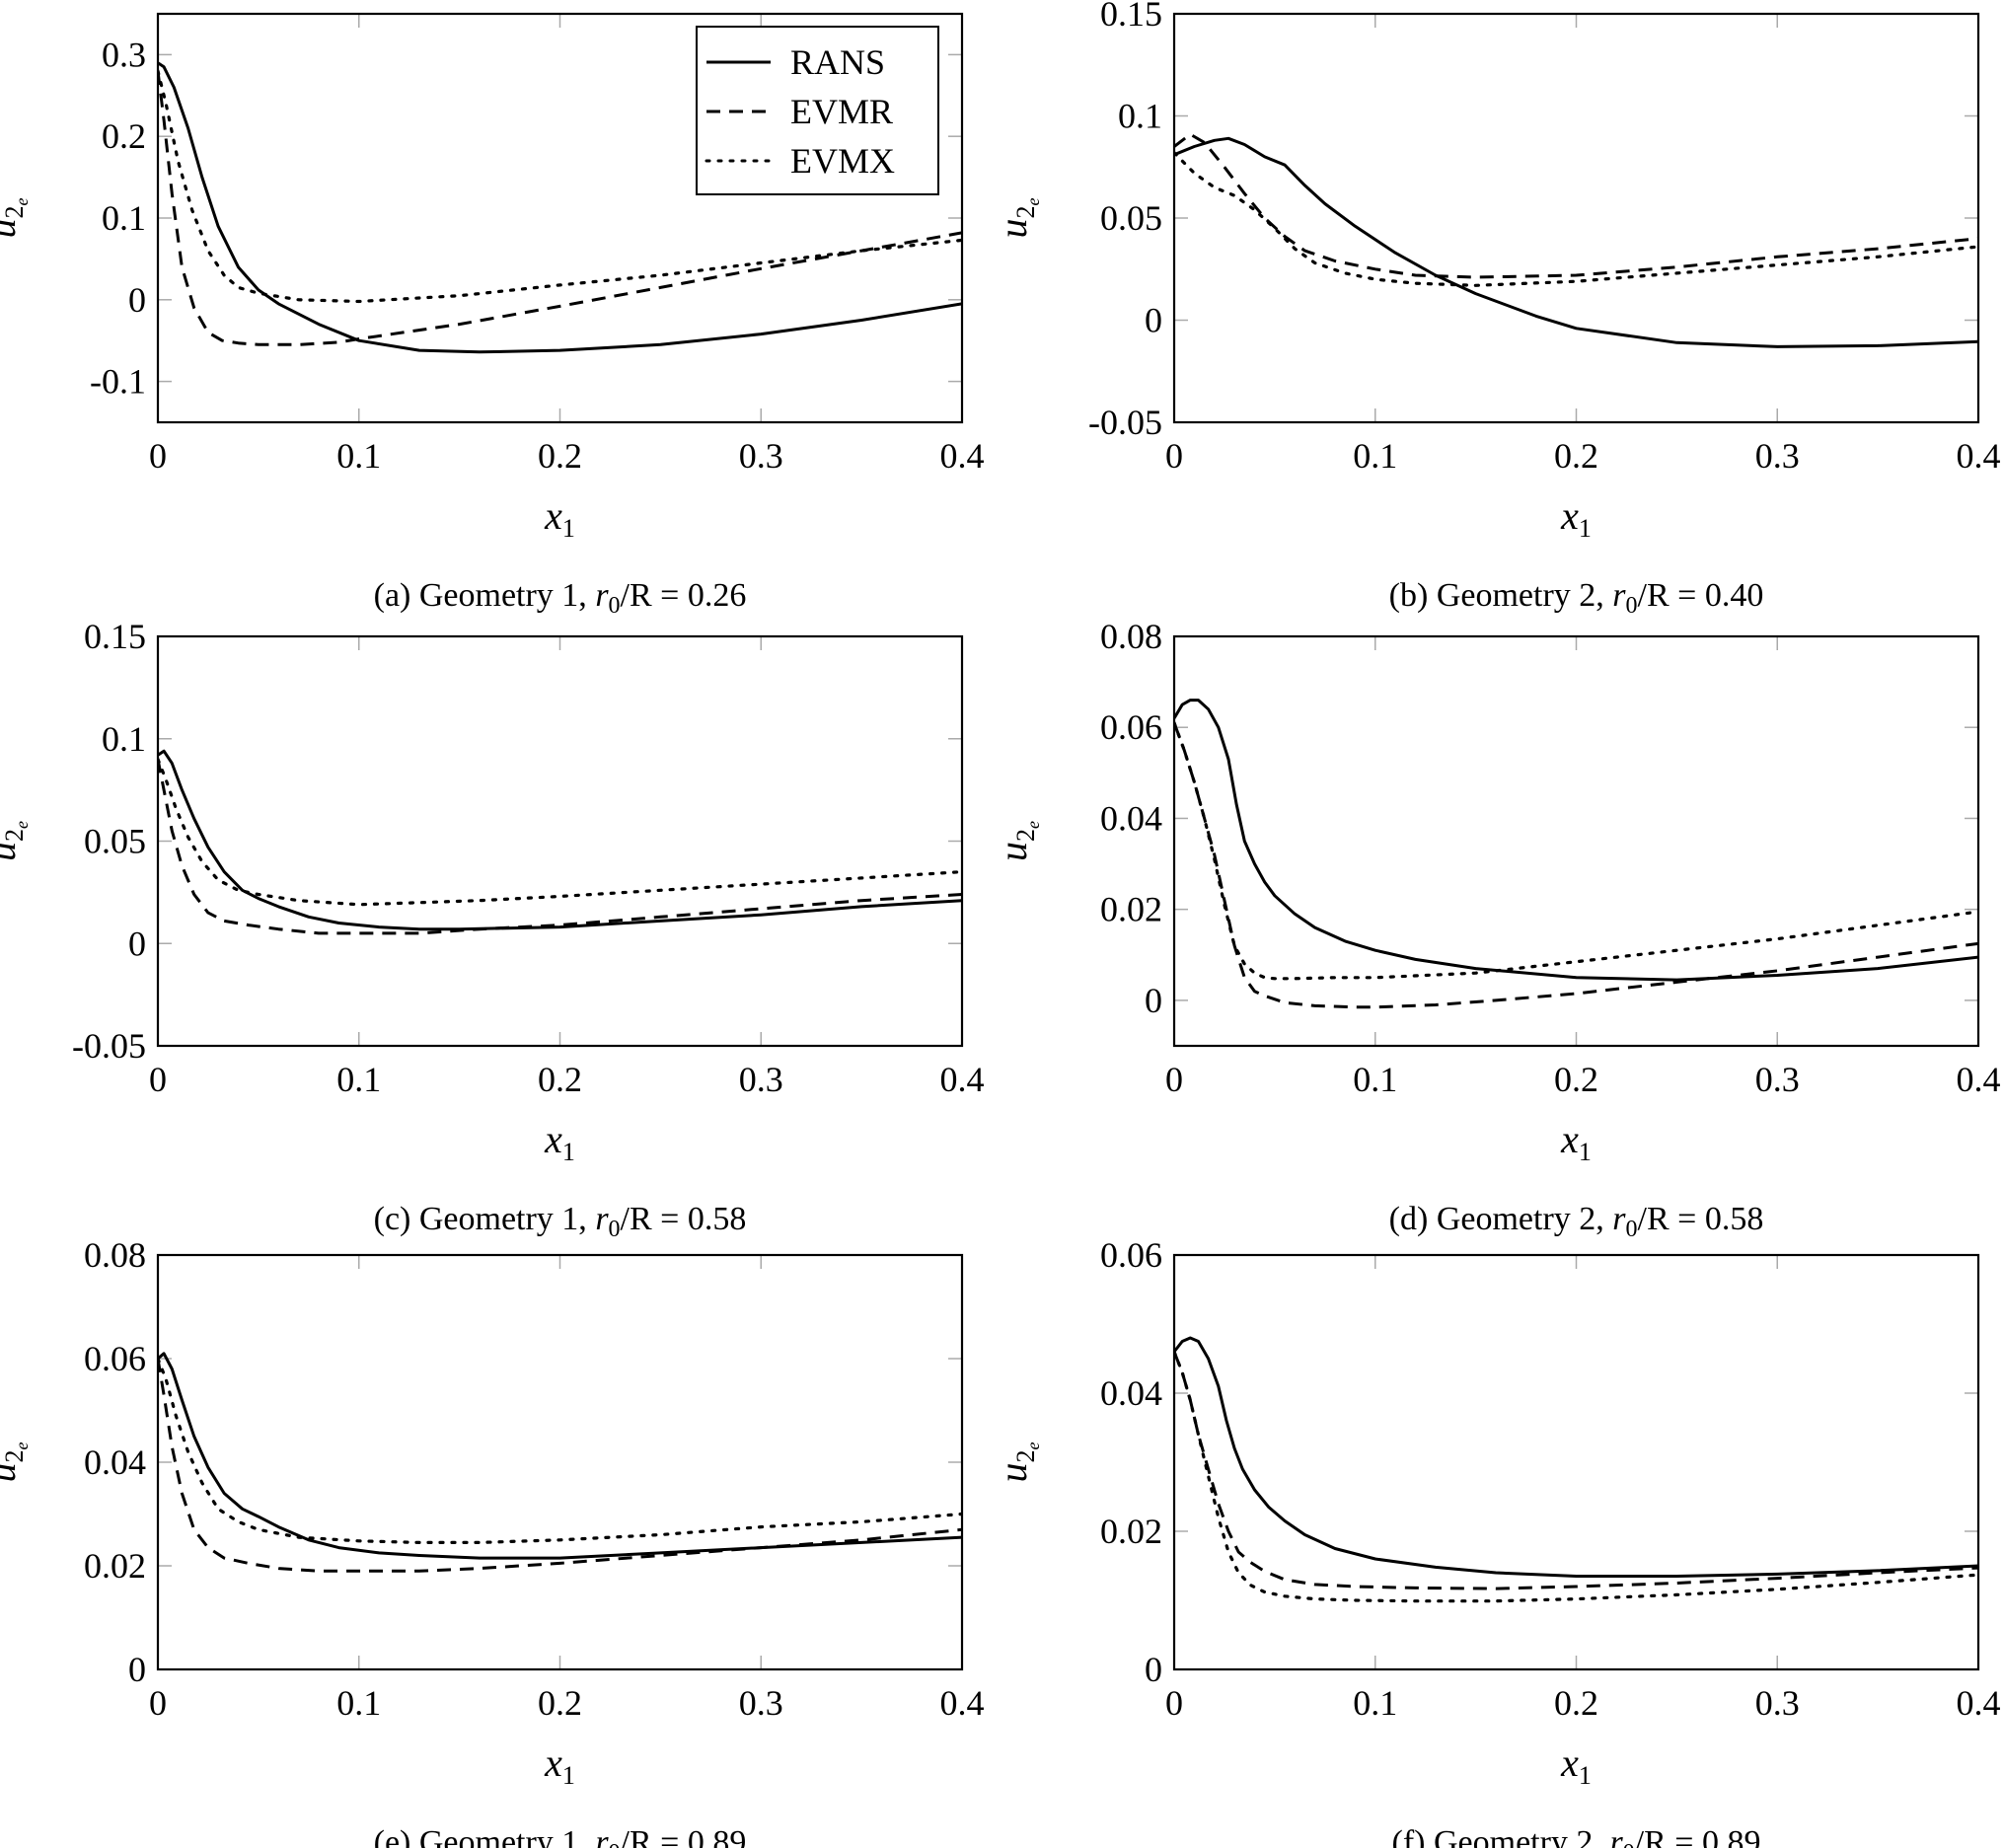  Describe the element at coordinates (560, 1836) in the screenshot. I see `panel-caption: (e) Geometry 1, r0/R = 0.89` at that location.